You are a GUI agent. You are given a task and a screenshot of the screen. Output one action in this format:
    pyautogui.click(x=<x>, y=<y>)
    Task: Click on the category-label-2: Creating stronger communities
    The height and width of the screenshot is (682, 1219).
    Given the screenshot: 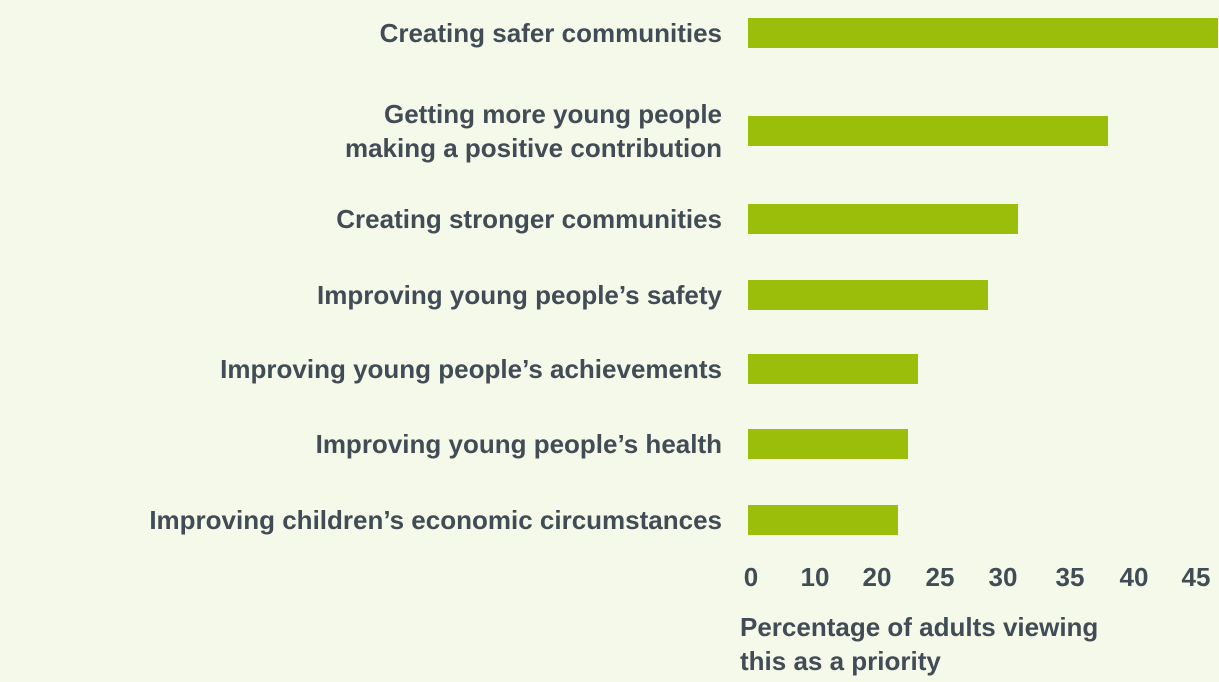 What is the action you would take?
    pyautogui.click(x=529, y=219)
    